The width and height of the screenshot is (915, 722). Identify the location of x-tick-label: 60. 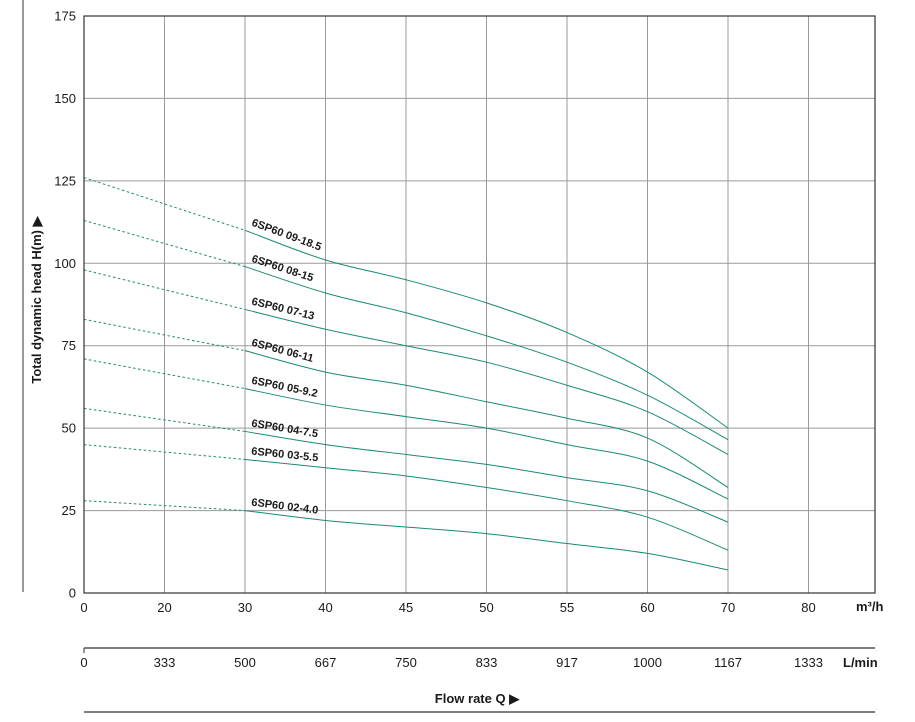
(647, 607).